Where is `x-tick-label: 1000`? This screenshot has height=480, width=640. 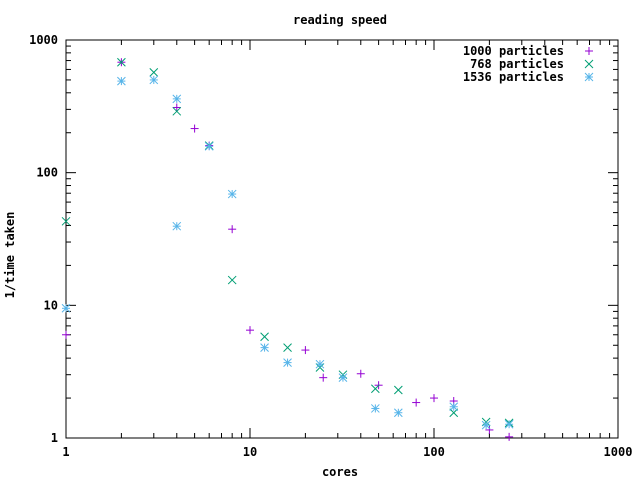 x-tick-label: 1000 is located at coordinates (618, 452).